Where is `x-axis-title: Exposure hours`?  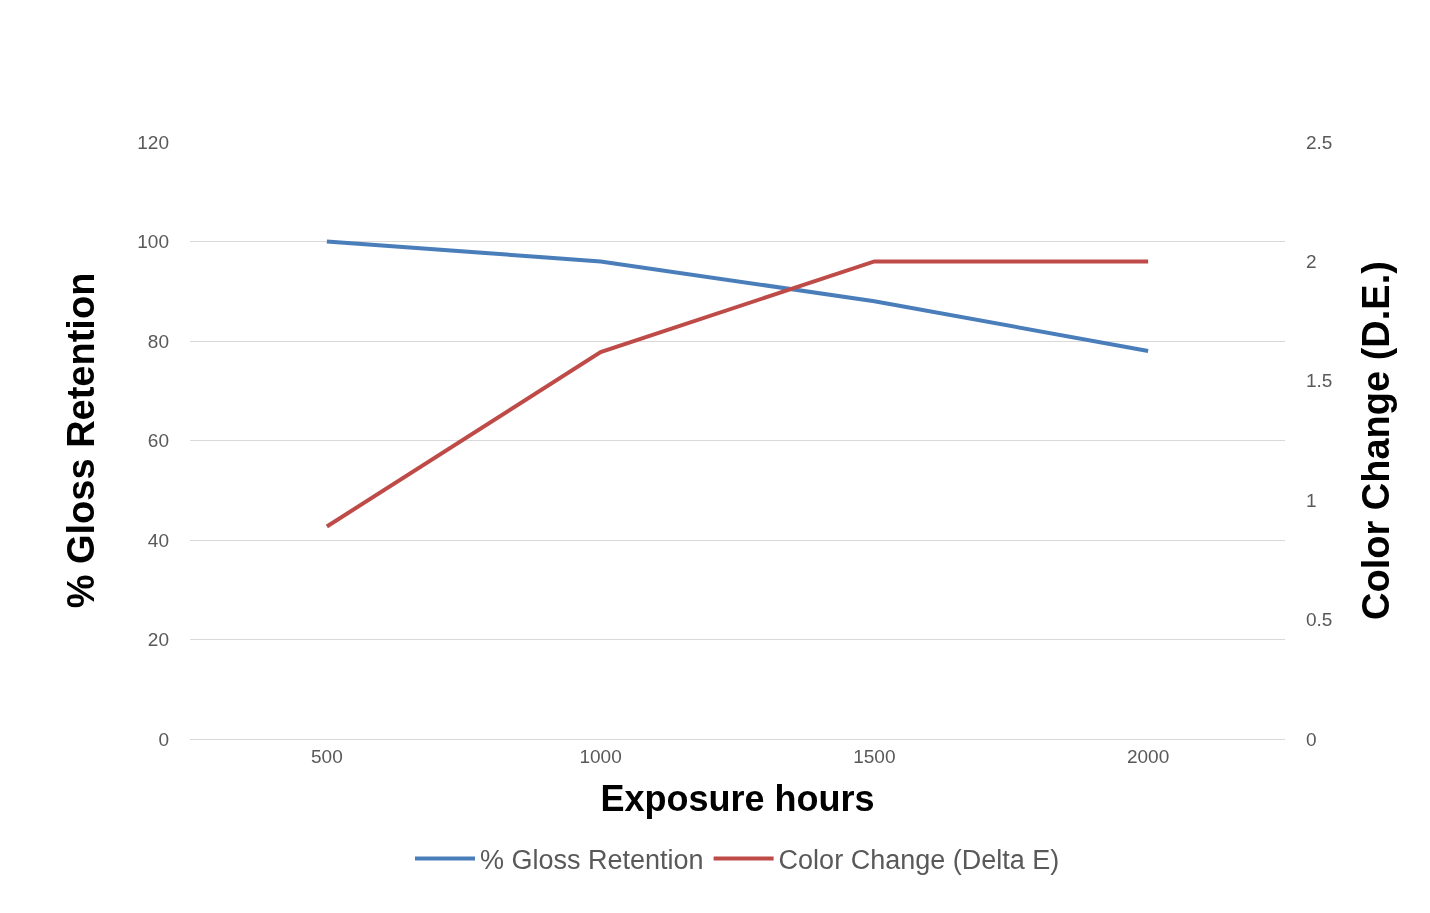
x-axis-title: Exposure hours is located at coordinates (737, 799).